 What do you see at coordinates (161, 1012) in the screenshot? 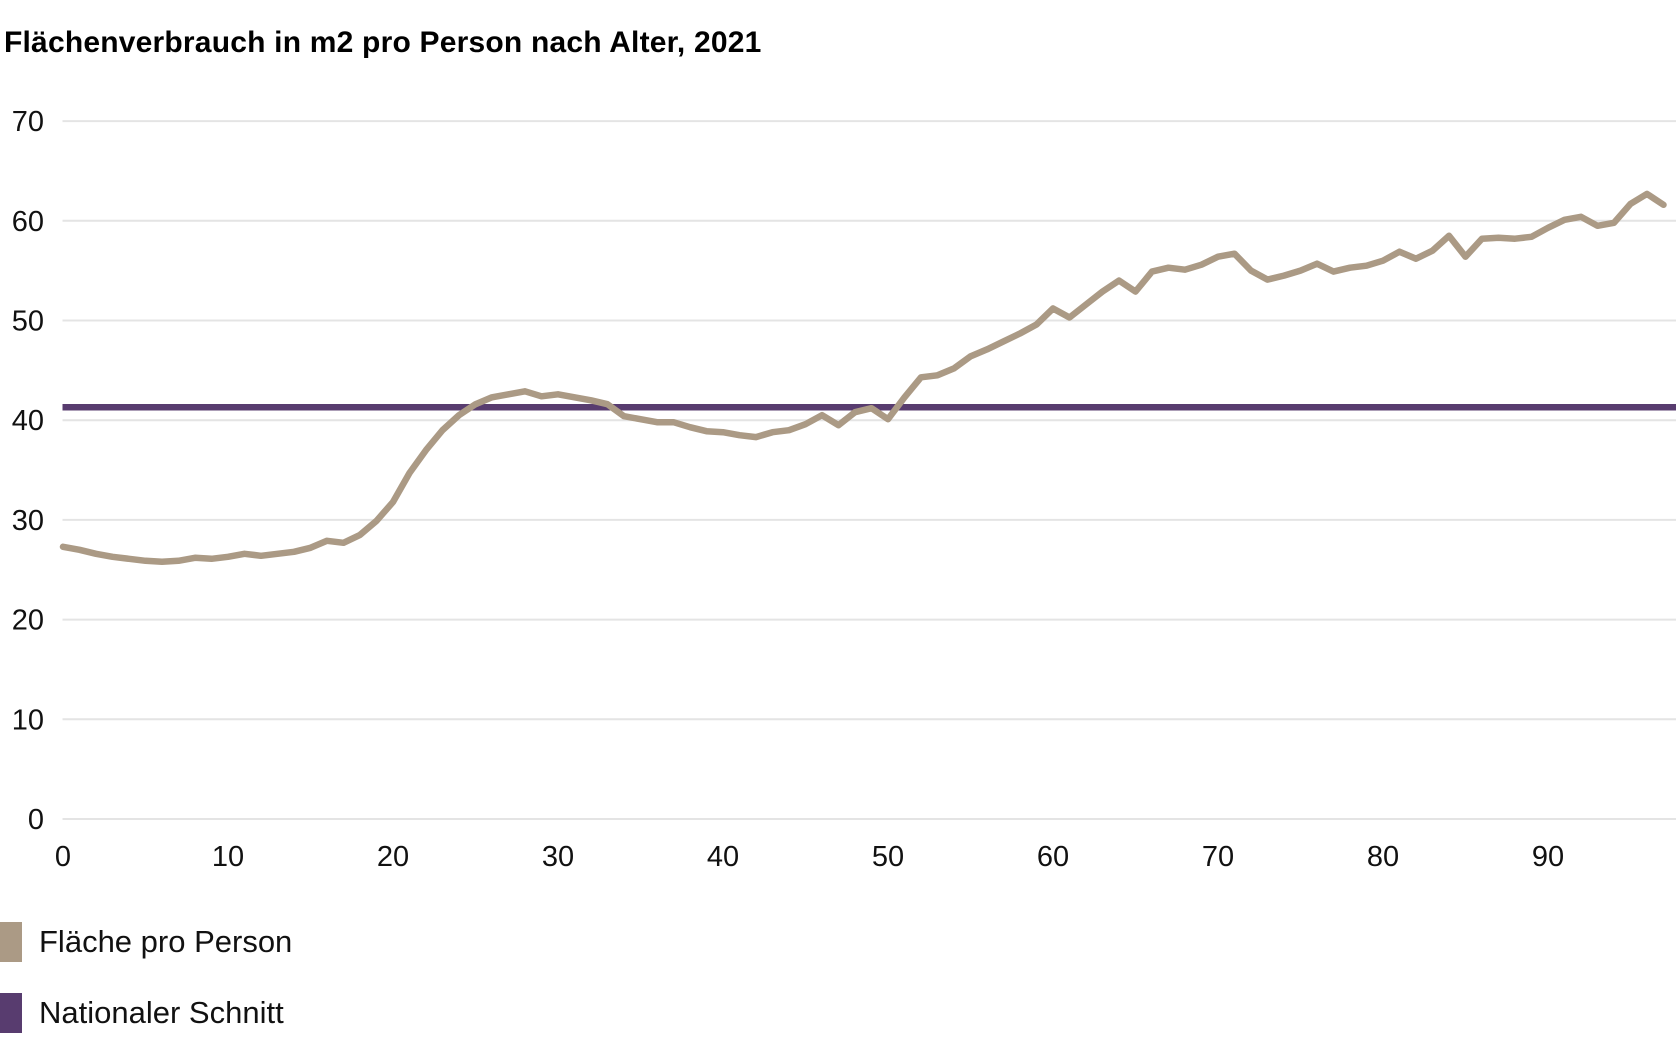
I see `legend-label: Nationaler Schnitt` at bounding box center [161, 1012].